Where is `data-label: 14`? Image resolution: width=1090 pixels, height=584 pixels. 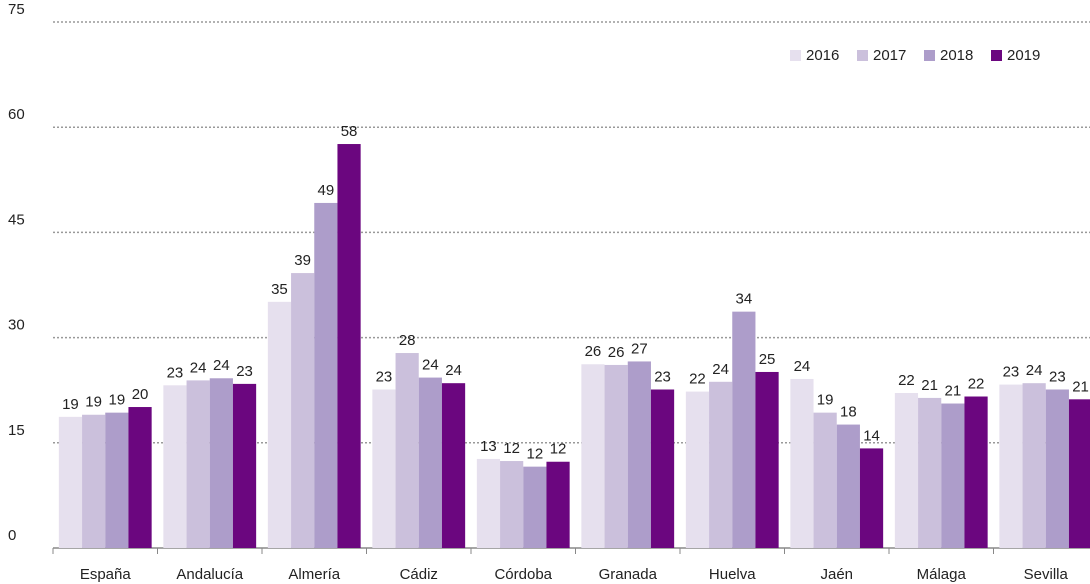 data-label: 14 is located at coordinates (871, 435).